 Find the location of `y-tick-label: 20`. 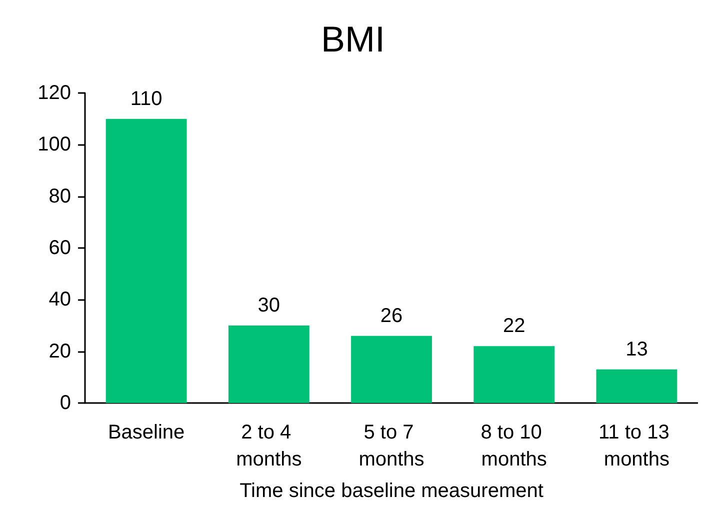

y-tick-label: 20 is located at coordinates (59, 351).